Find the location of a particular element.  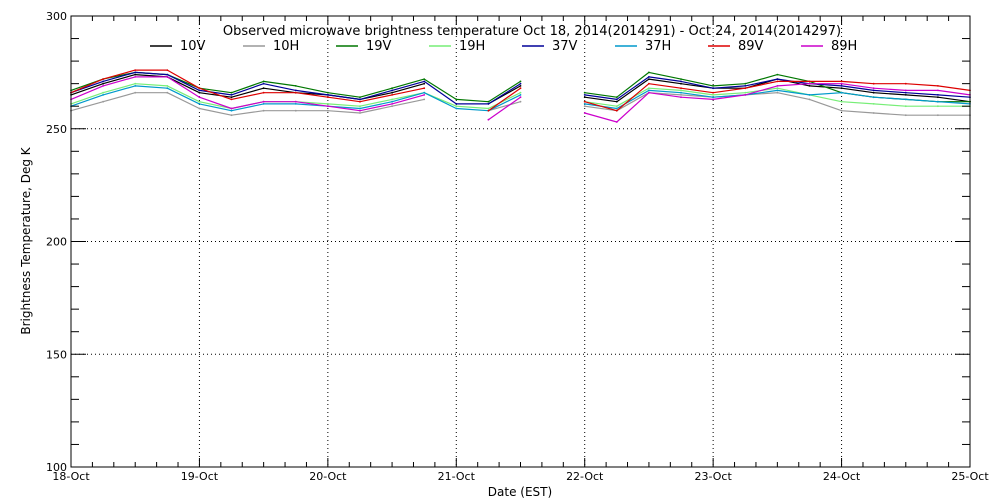

x-tick-label: 25-Oct is located at coordinates (970, 476).